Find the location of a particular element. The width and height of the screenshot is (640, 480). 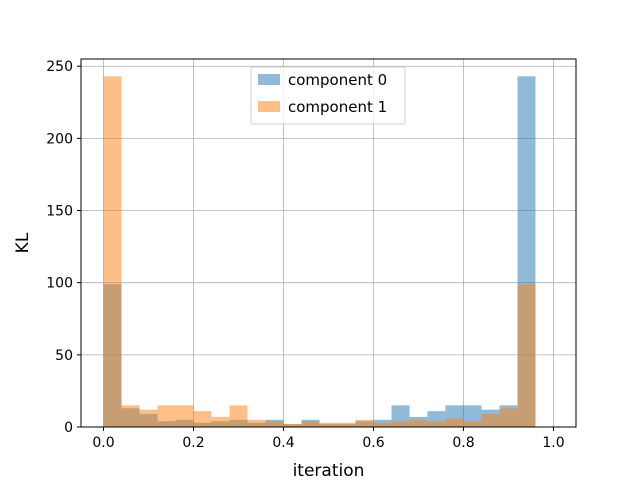

legend: component 0 component 1 is located at coordinates (328, 95).